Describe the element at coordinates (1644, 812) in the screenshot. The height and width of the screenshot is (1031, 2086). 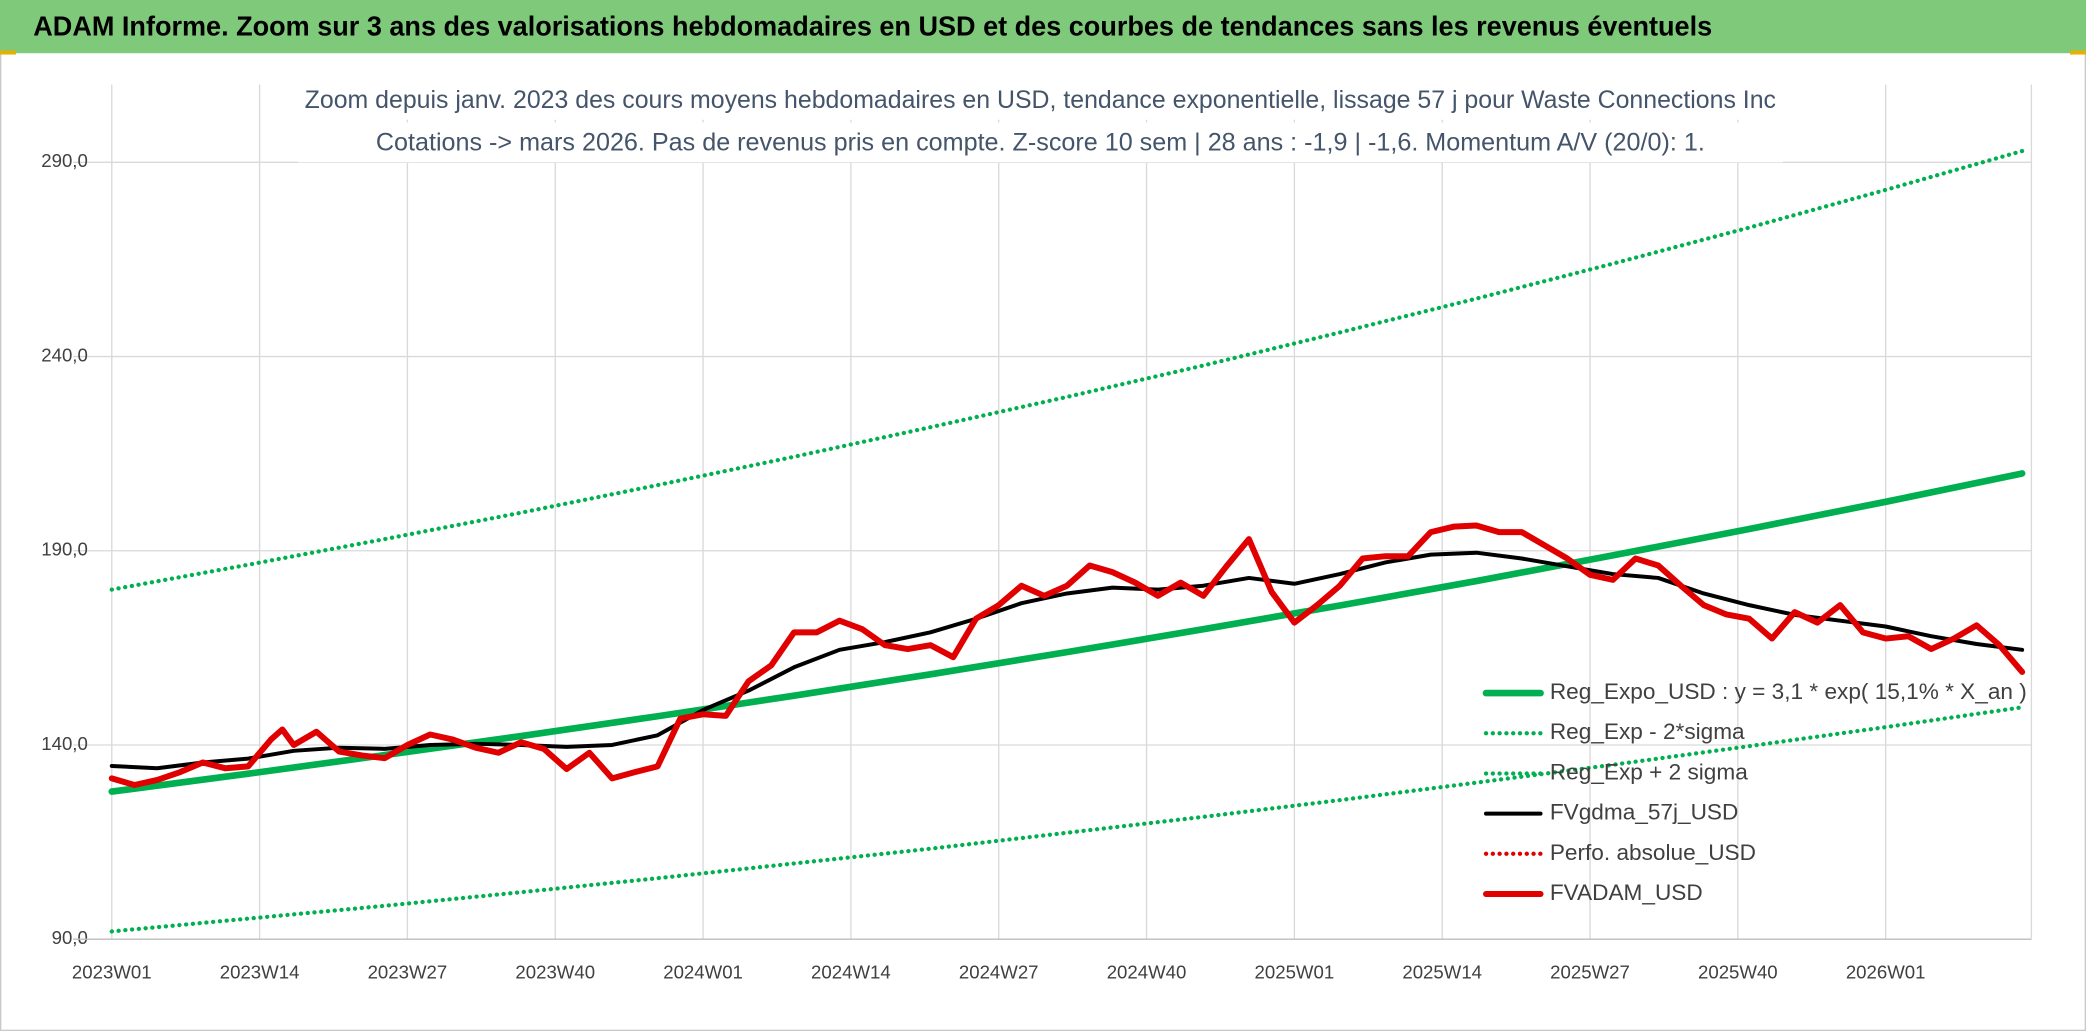
I see `legend-label: FVgdma_57j_USD` at that location.